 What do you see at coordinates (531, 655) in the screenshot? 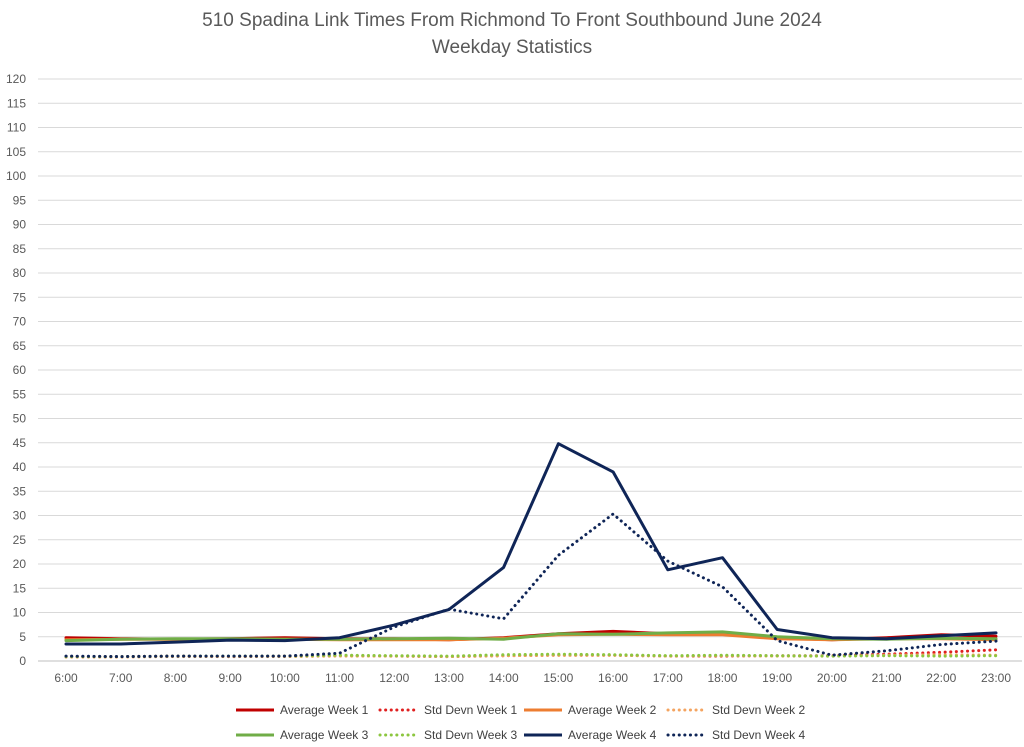
I see `series-line` at bounding box center [531, 655].